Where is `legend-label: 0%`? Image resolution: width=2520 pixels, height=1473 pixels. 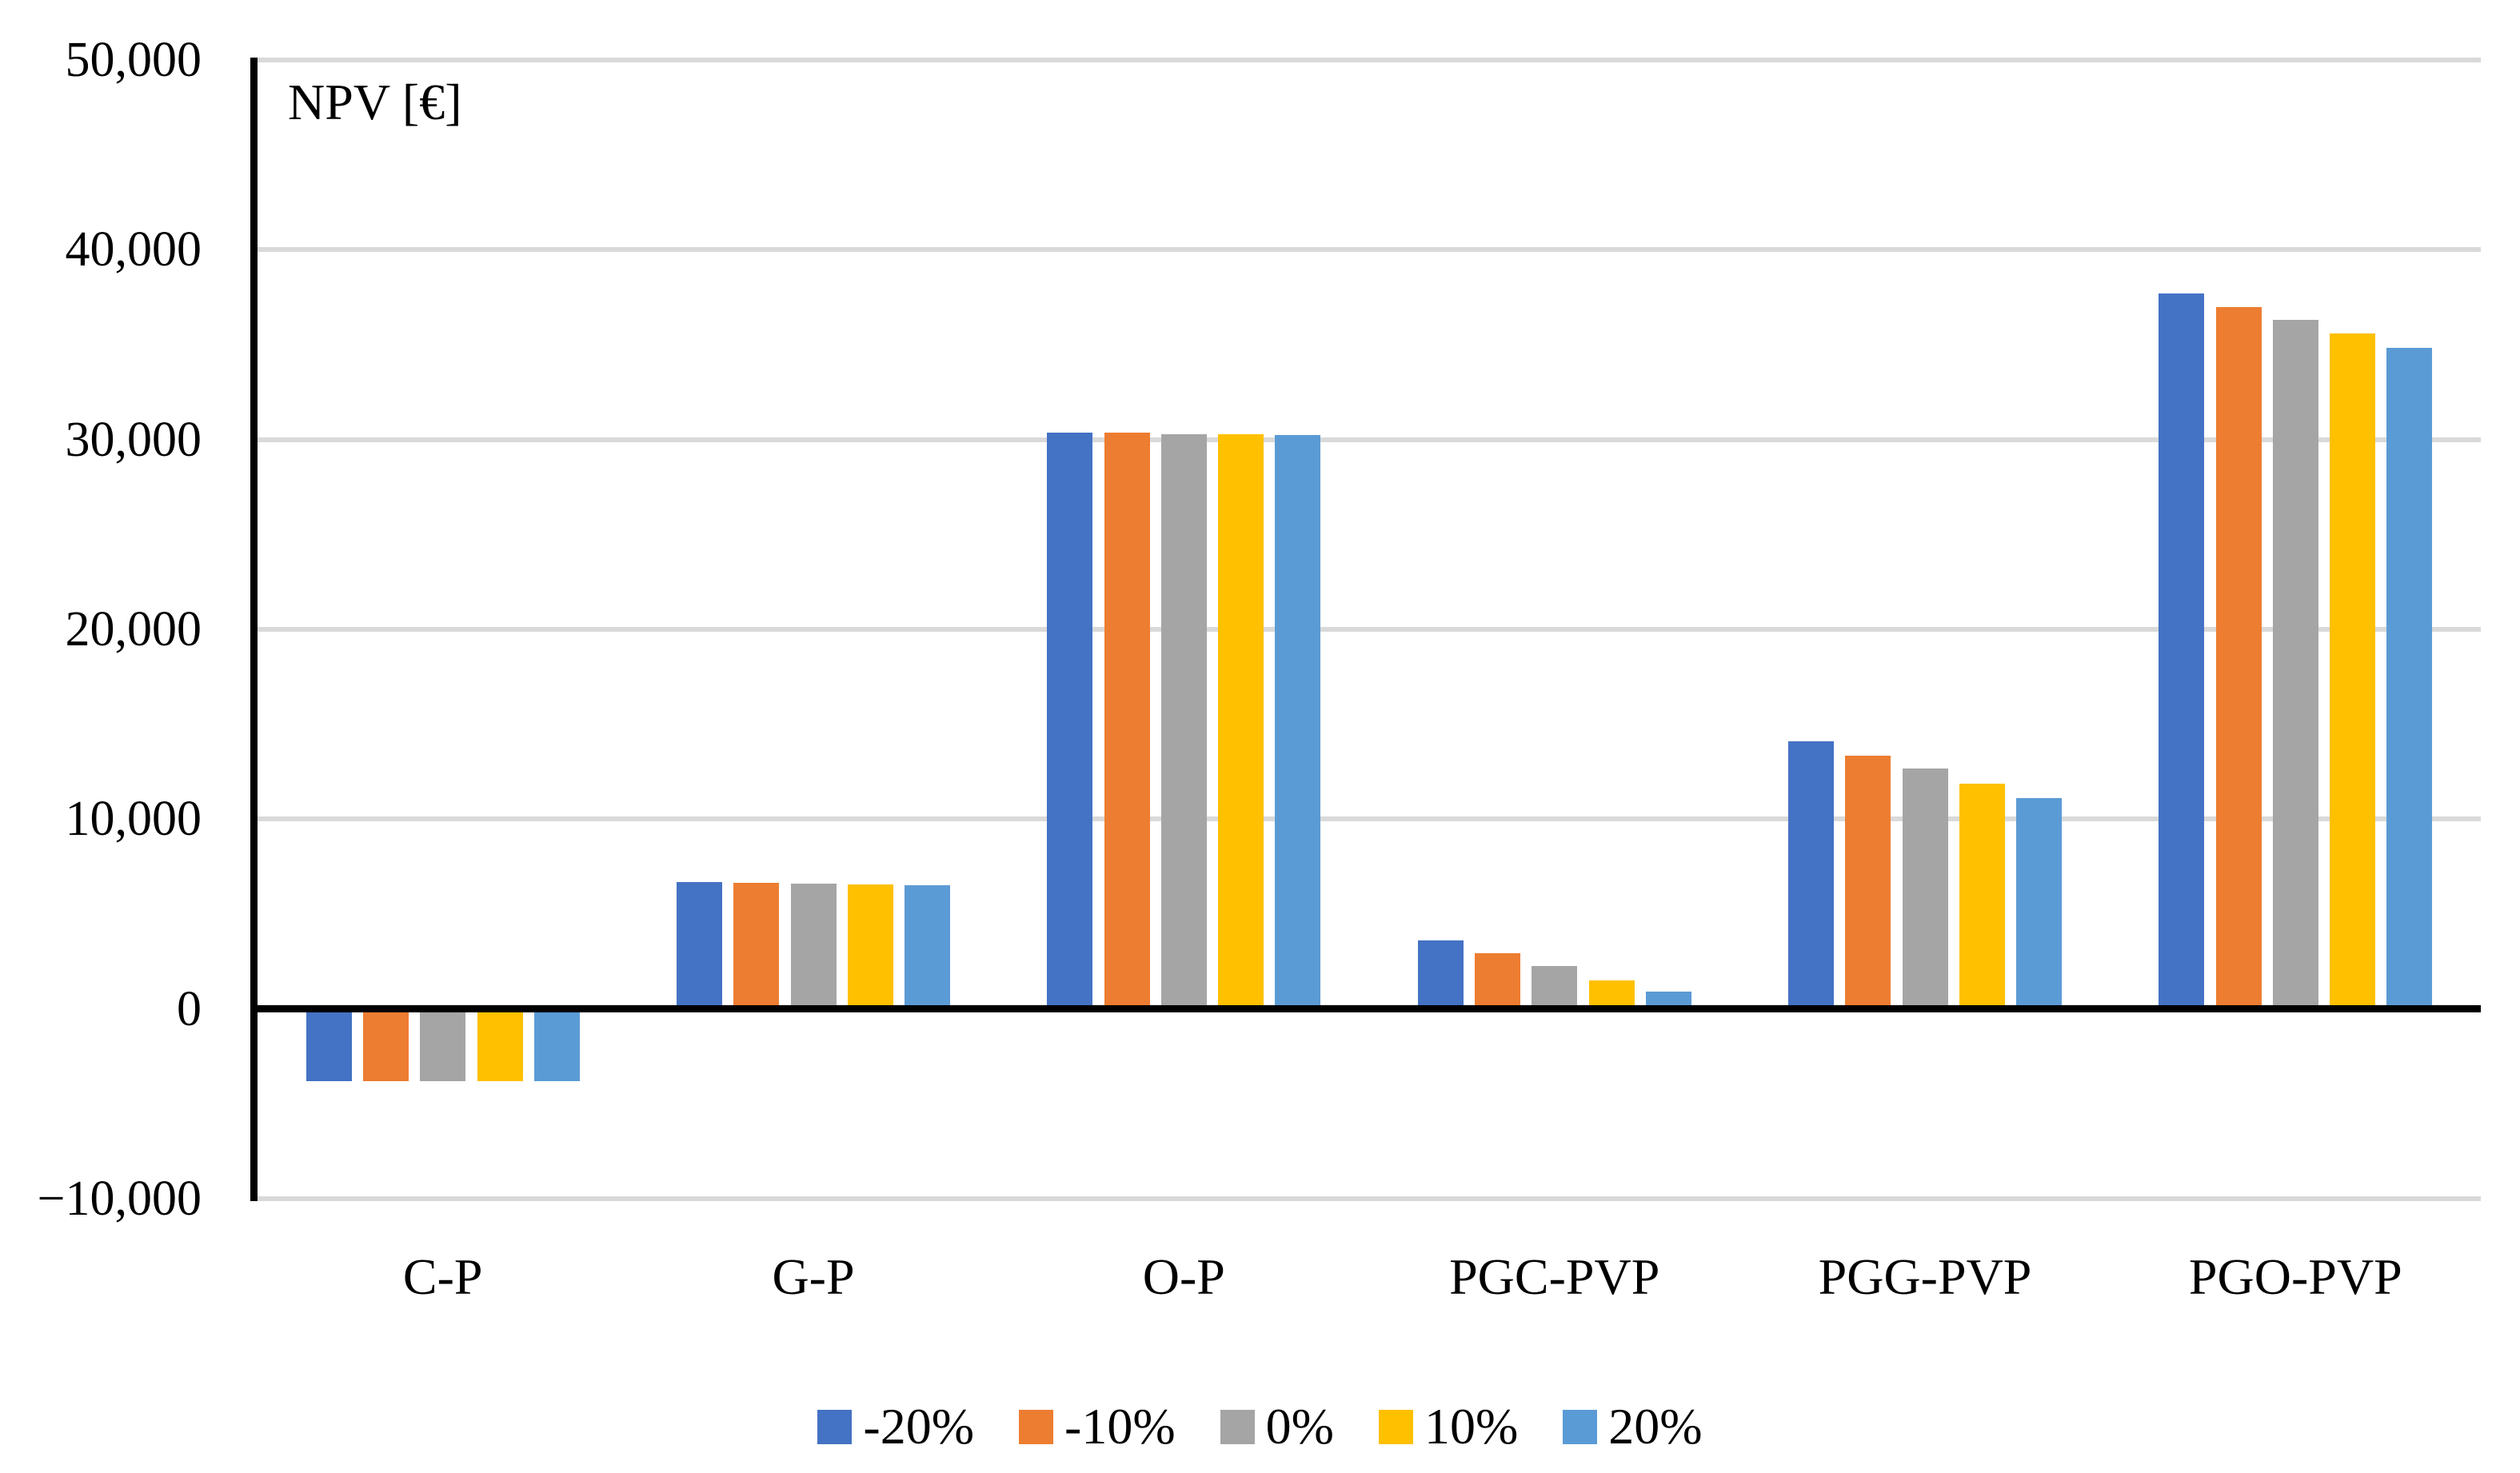
legend-label: 0% is located at coordinates (1299, 1426).